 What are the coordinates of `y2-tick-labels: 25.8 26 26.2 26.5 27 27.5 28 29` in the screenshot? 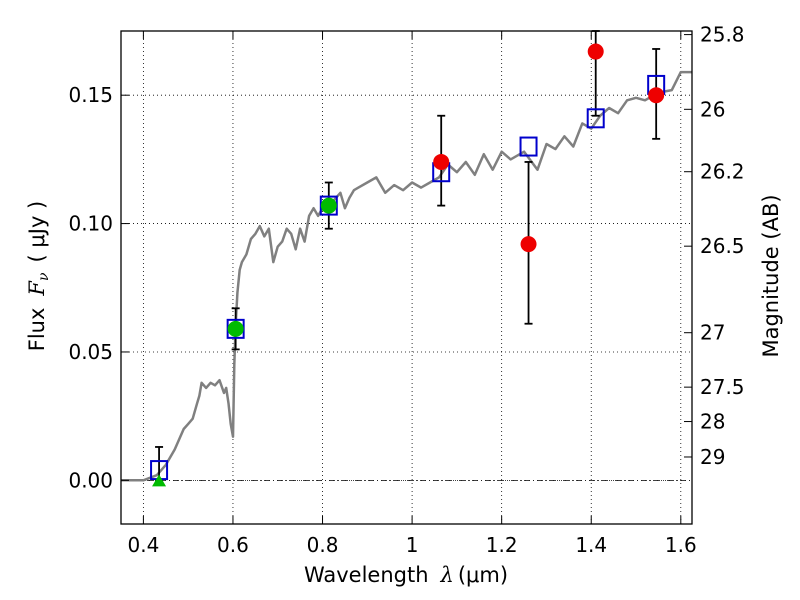 It's located at (722, 246).